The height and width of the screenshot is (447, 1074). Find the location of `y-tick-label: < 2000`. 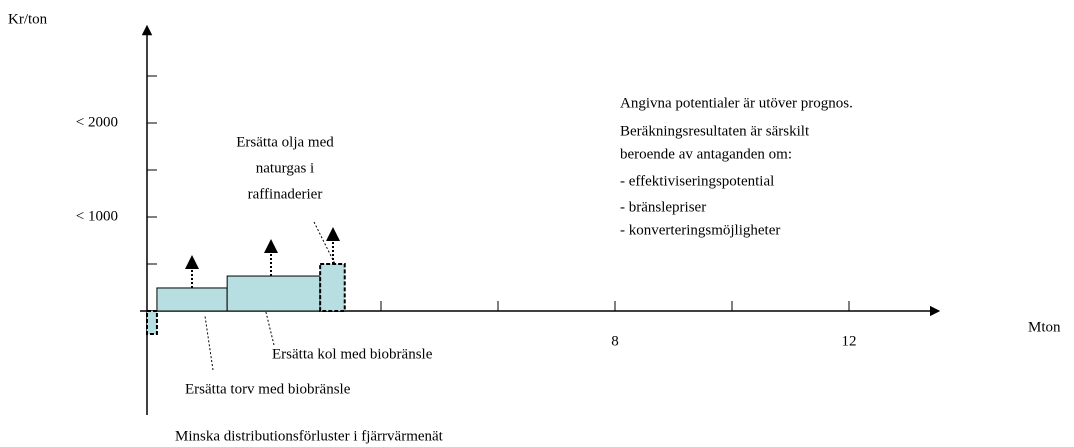

y-tick-label: < 2000 is located at coordinates (97, 122).